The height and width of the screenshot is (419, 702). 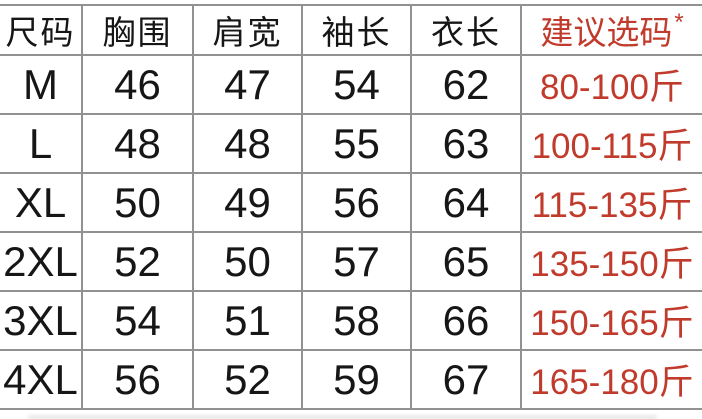 What do you see at coordinates (41, 84) in the screenshot?
I see `size-cell: M` at bounding box center [41, 84].